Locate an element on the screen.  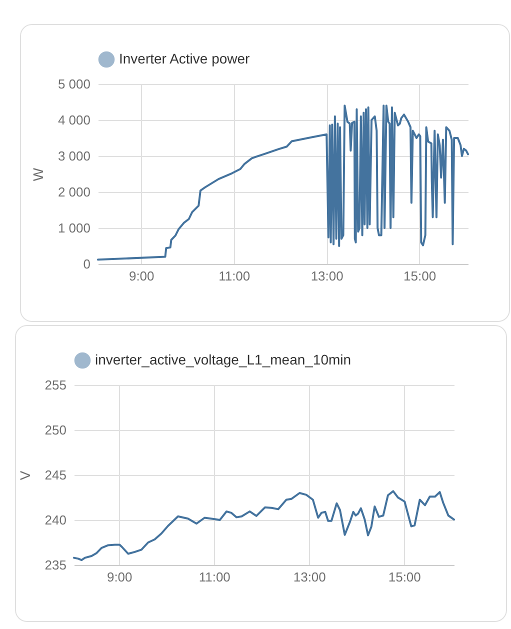
legend-label: Inverter Active power is located at coordinates (184, 58).